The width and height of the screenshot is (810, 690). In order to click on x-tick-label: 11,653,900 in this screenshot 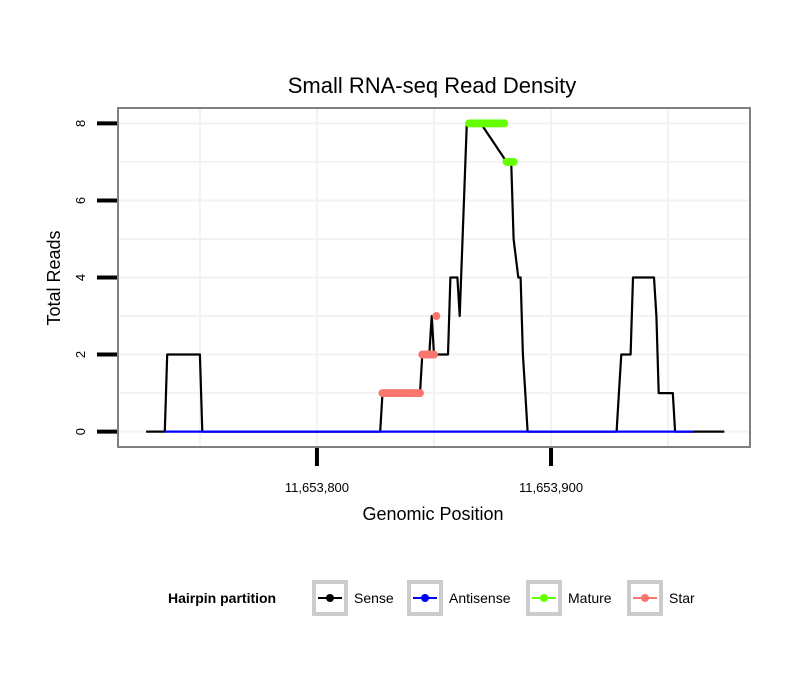, I will do `click(551, 487)`.